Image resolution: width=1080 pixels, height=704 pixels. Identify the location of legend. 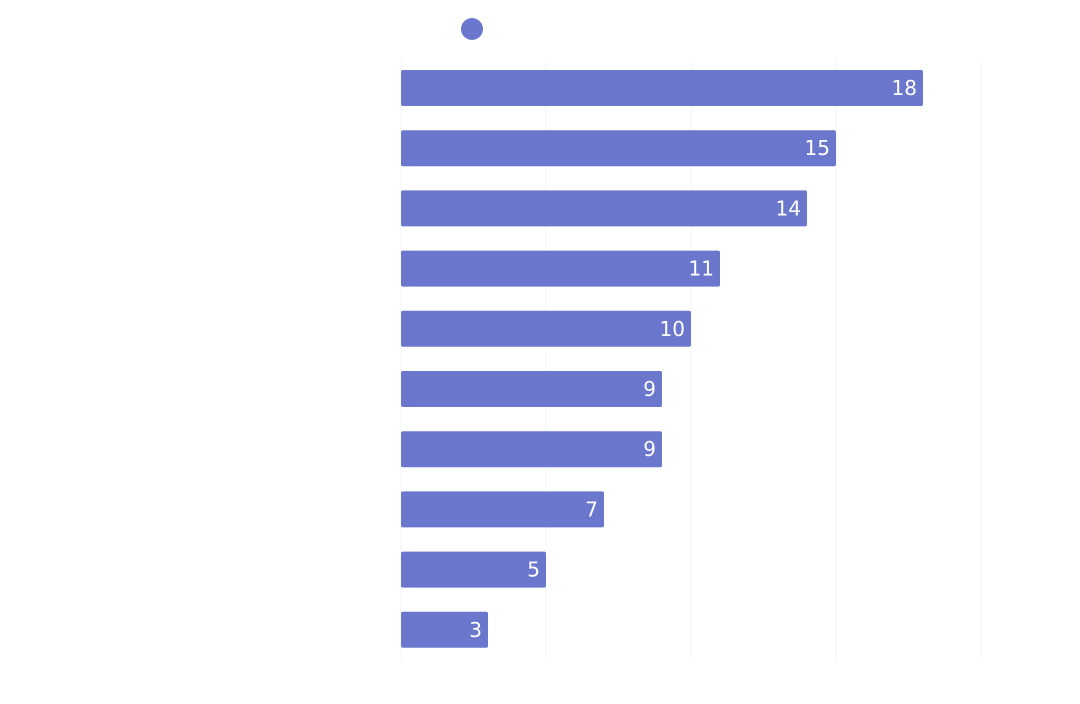
(472, 29).